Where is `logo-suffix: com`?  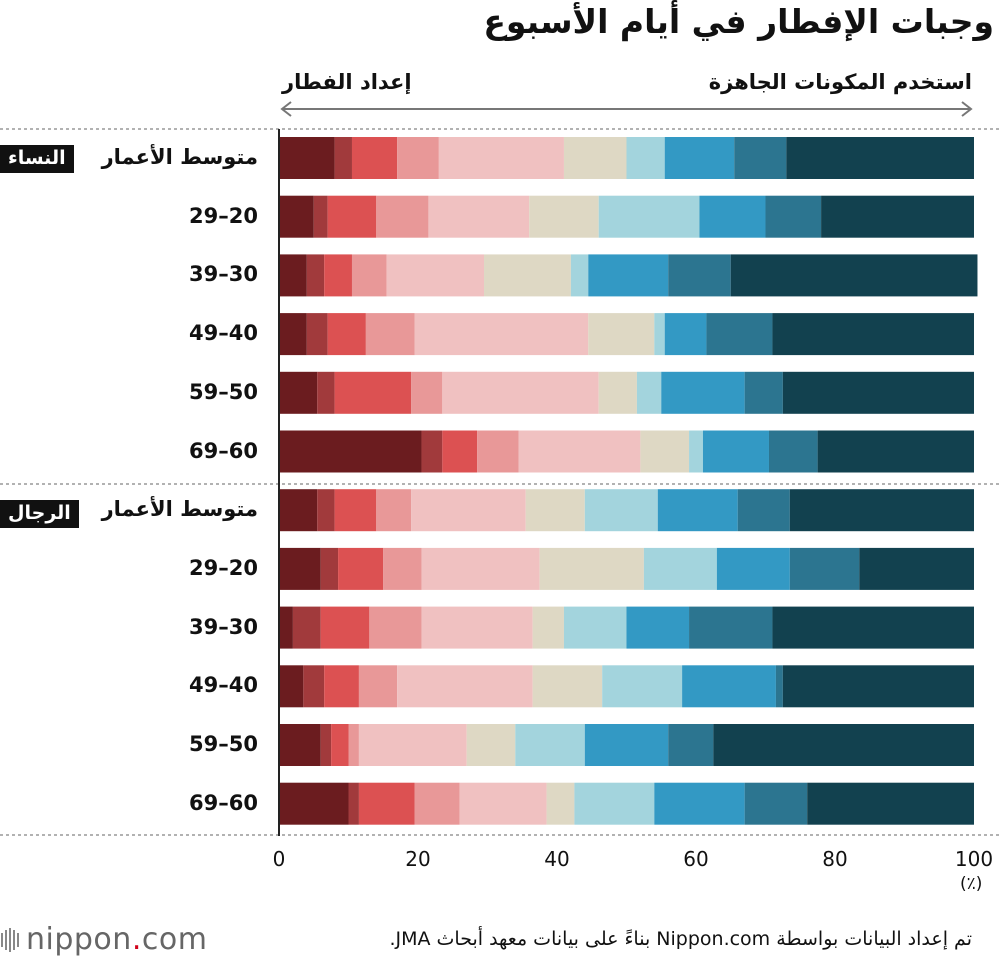 logo-suffix: com is located at coordinates (174, 939).